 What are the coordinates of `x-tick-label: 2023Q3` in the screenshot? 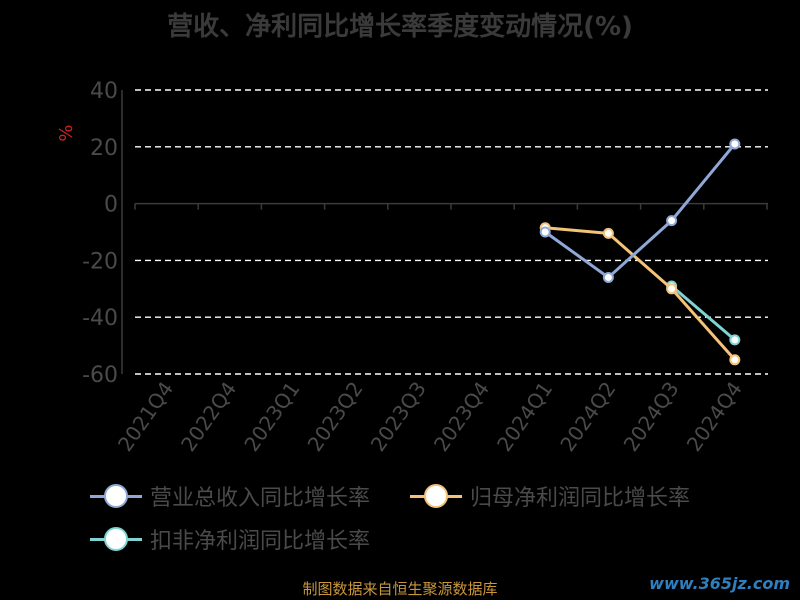 It's located at (398, 416).